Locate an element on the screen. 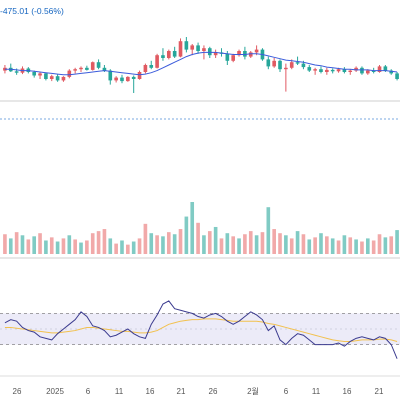  x-tick-label: 6 is located at coordinates (286, 391).